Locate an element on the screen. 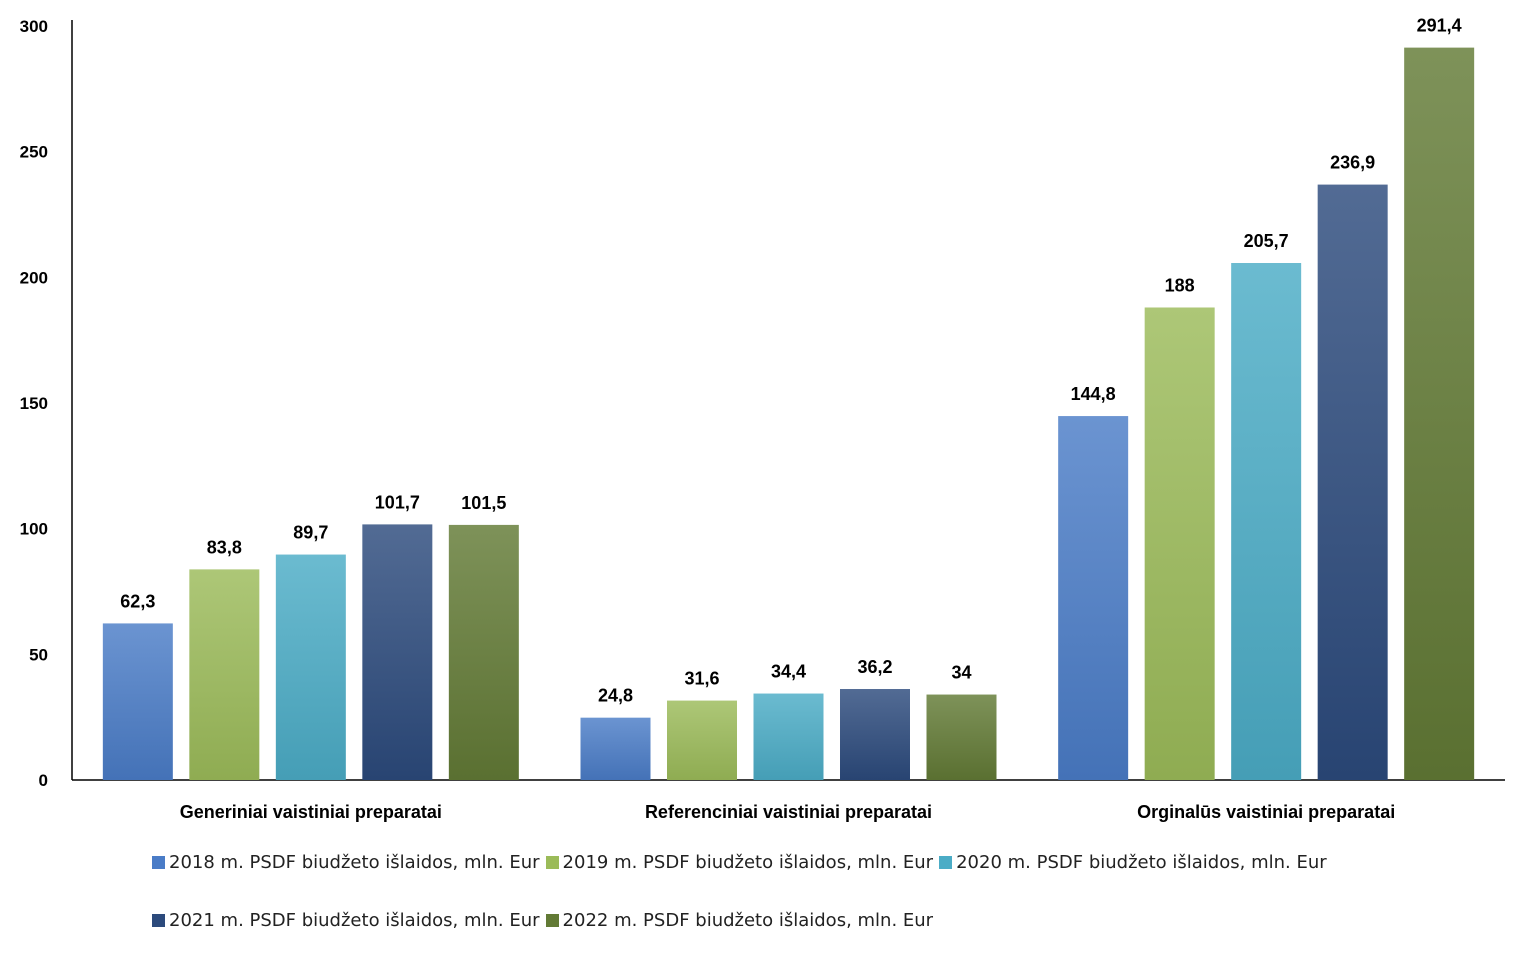 This screenshot has height=968, width=1516. data-label: 101,7 is located at coordinates (397, 502).